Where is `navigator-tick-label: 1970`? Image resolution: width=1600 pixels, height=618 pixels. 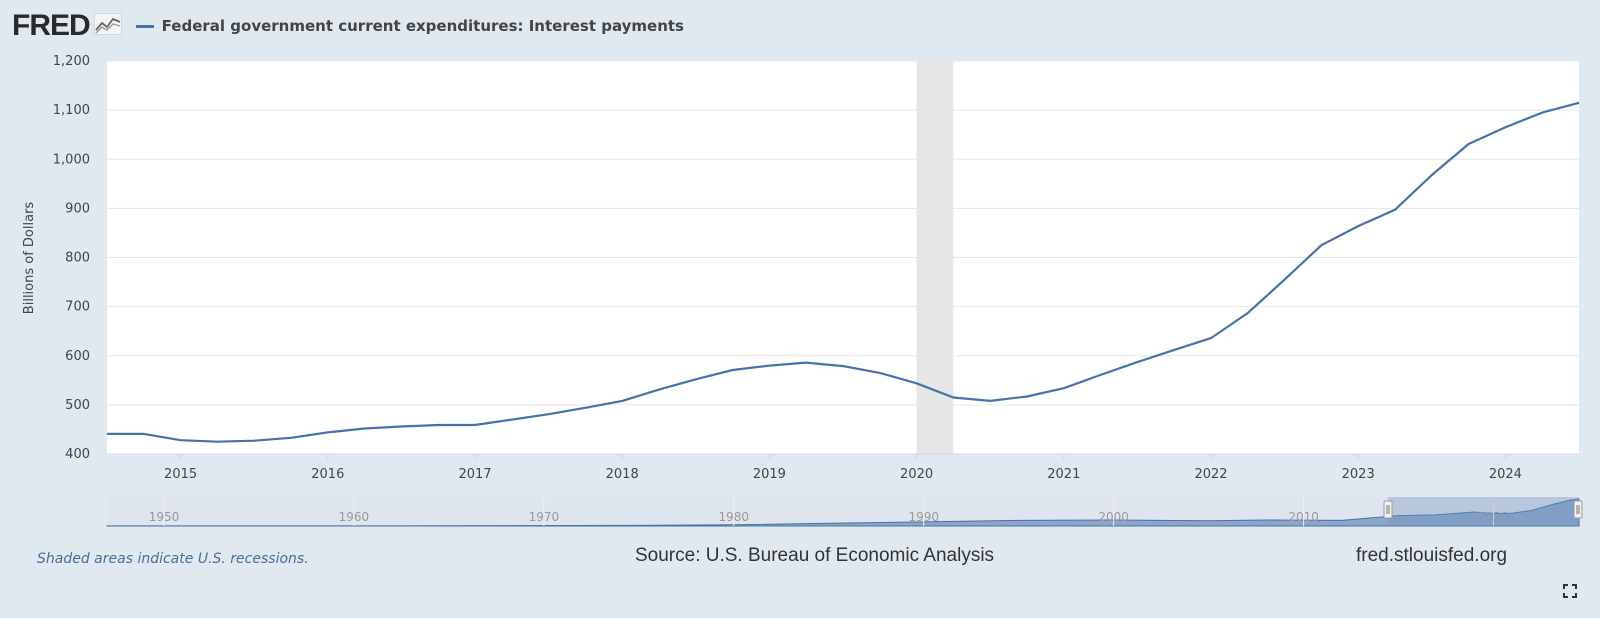 navigator-tick-label: 1970 is located at coordinates (544, 517).